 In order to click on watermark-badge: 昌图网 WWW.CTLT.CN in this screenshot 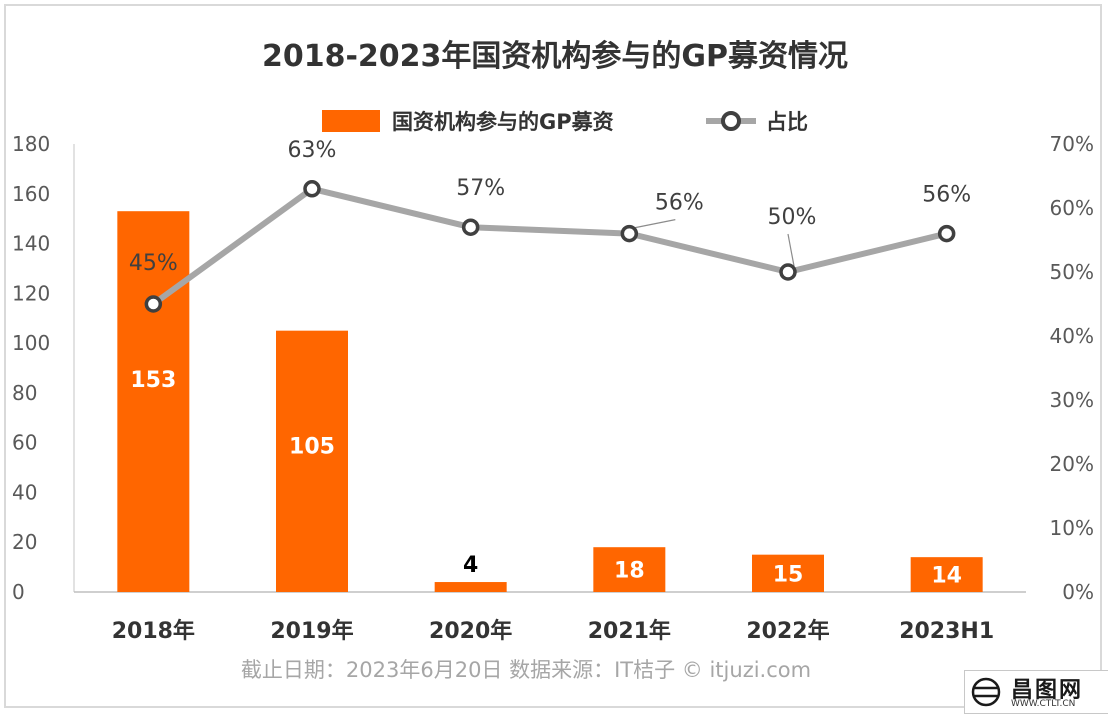, I will do `click(1036, 692)`.